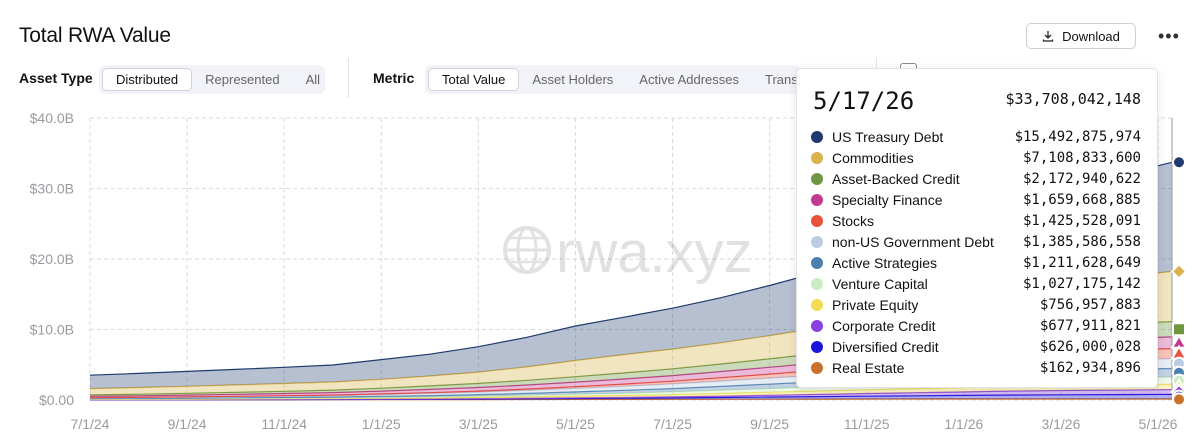 The height and width of the screenshot is (441, 1199). I want to click on tooltip-row: Asset-Backed Credit $2,172,940,622, so click(976, 178).